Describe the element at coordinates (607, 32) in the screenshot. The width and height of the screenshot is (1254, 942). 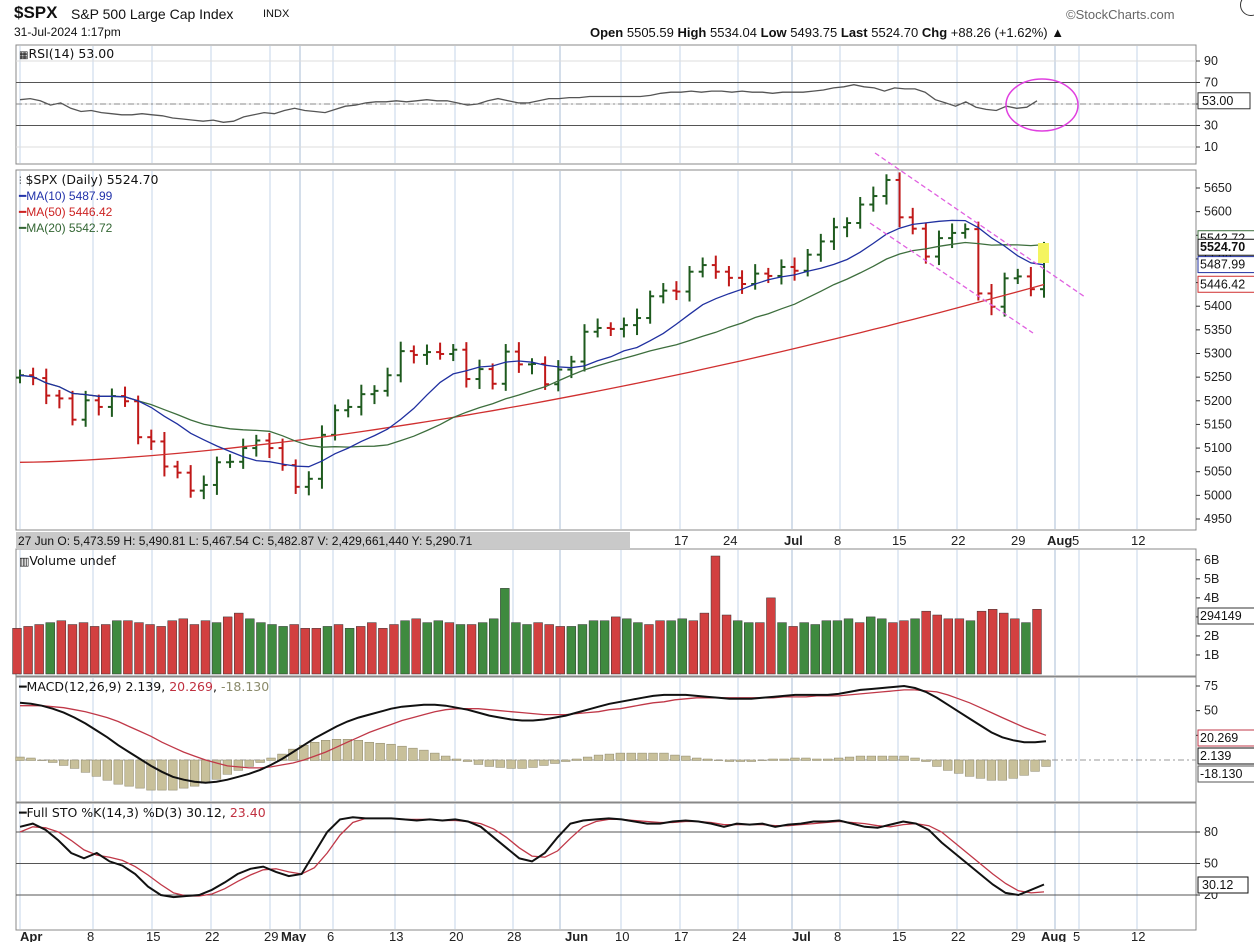
I see `open-label: Open` at that location.